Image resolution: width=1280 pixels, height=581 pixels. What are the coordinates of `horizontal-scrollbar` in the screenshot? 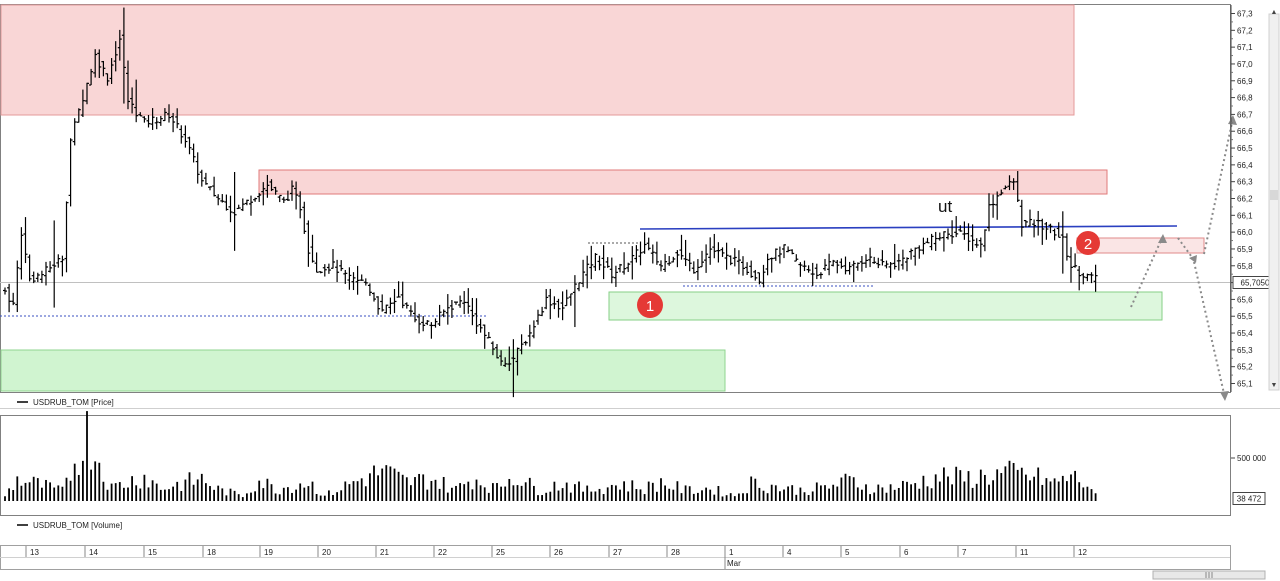 It's located at (1209, 575).